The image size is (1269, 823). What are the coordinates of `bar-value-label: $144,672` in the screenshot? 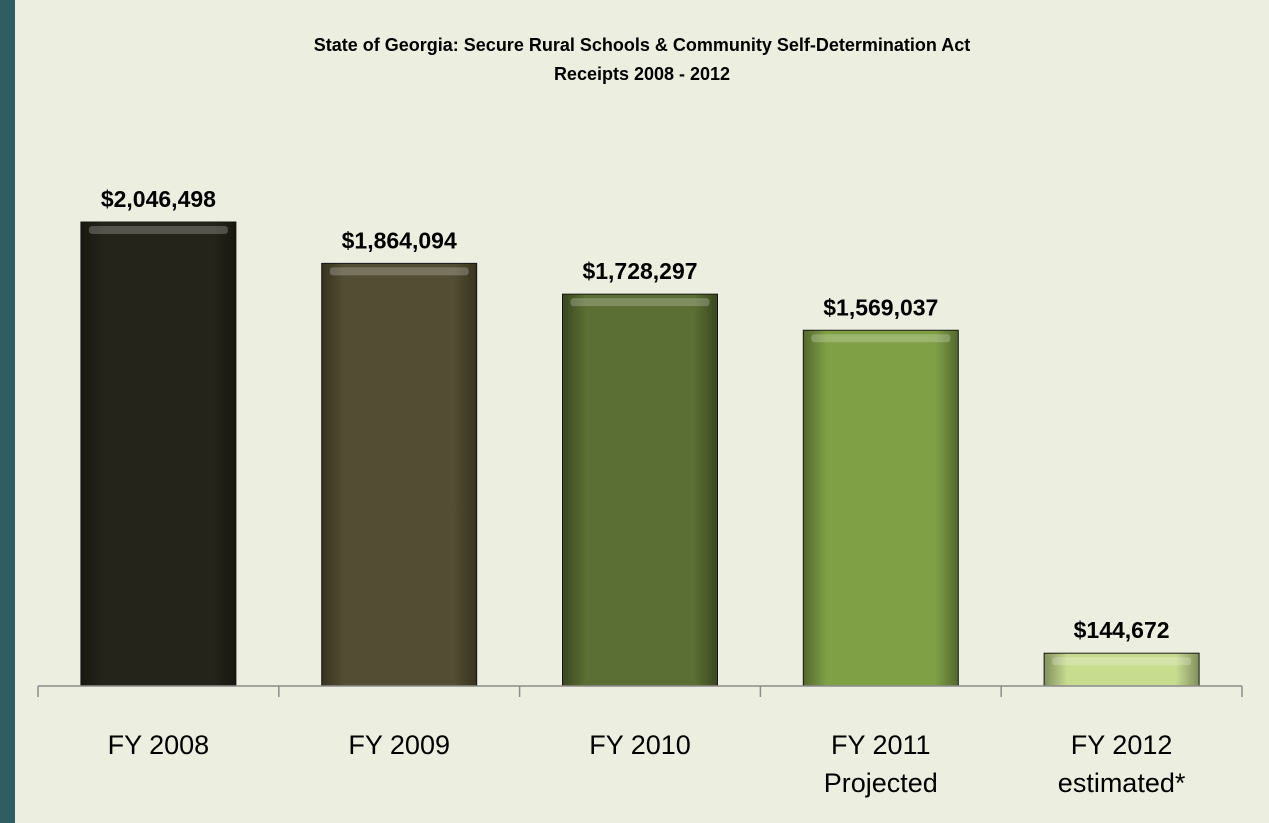 It's located at (1122, 630).